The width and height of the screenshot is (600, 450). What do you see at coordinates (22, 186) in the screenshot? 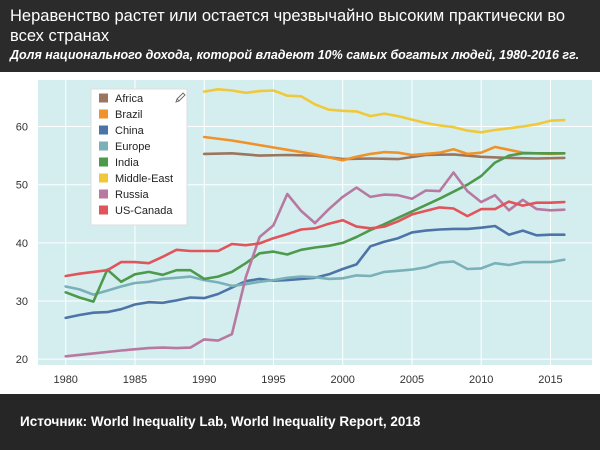
I see `y-tick-label: 50` at bounding box center [22, 186].